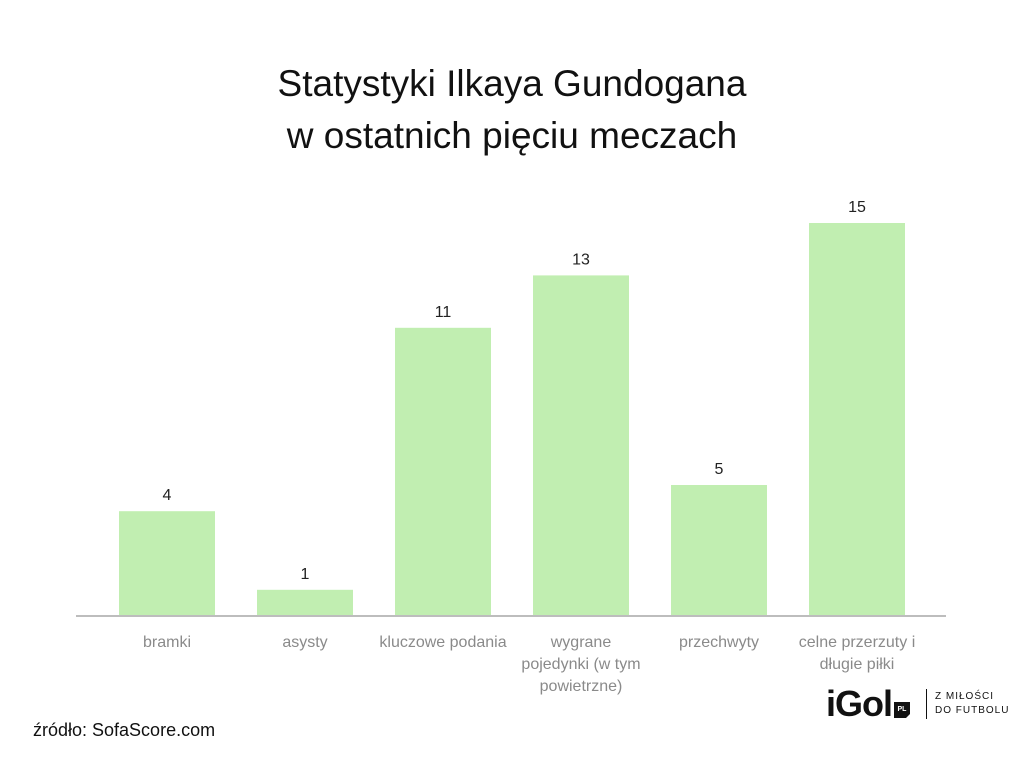  I want to click on chart-title-line-1: Statystyki Ilkaya Gundogana, so click(512, 83).